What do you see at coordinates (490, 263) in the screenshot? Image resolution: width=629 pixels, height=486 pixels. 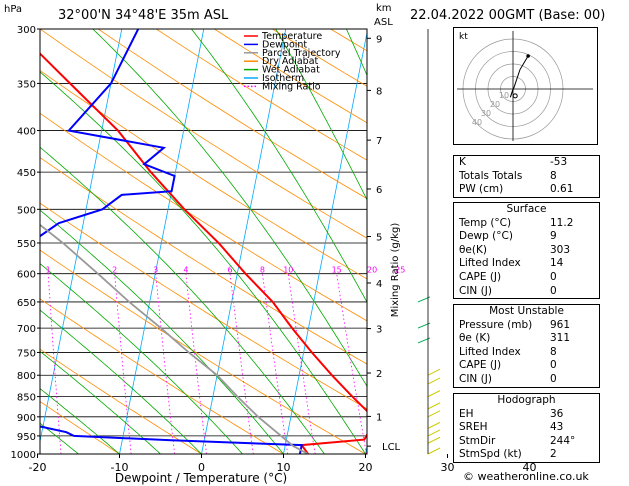 I see `surface-key: Lifted Index` at bounding box center [490, 263].